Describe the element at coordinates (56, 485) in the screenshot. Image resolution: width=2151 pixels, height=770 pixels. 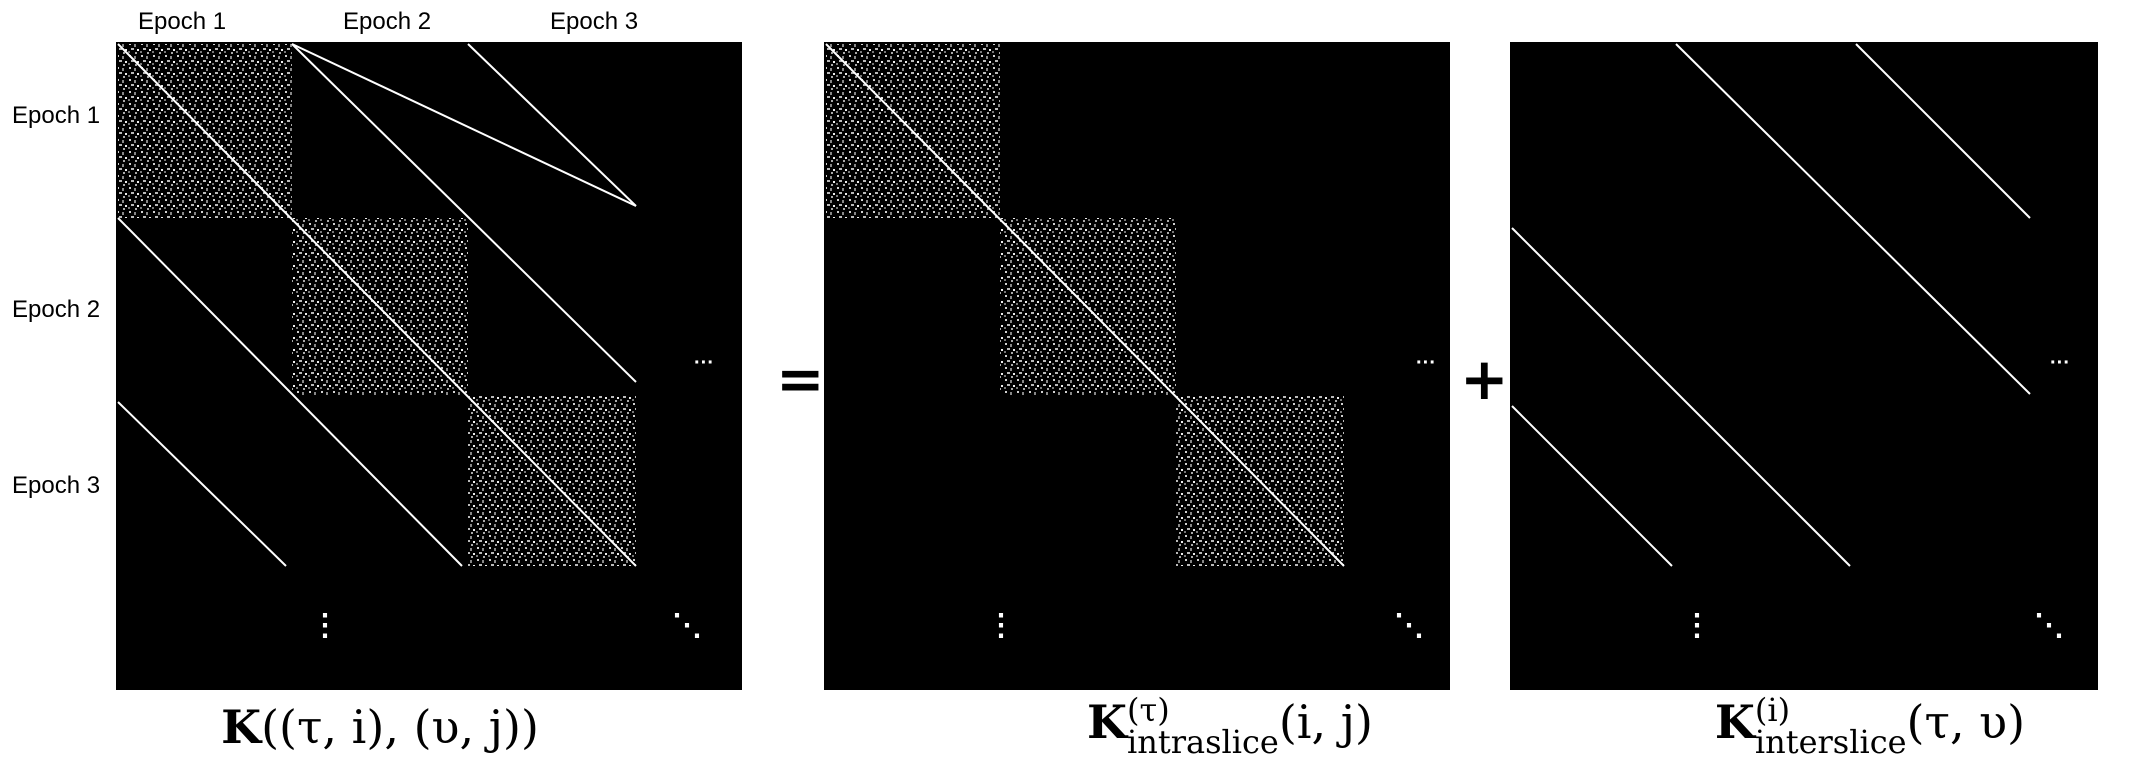
I see `row-label-epoch-3: Epoch 3` at that location.